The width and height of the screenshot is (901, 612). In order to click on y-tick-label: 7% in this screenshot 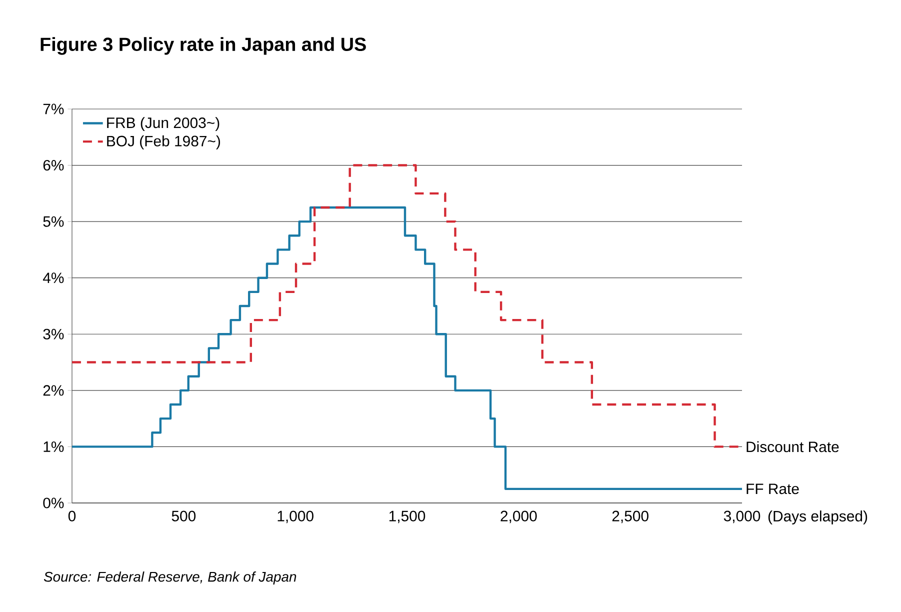, I will do `click(53, 109)`.